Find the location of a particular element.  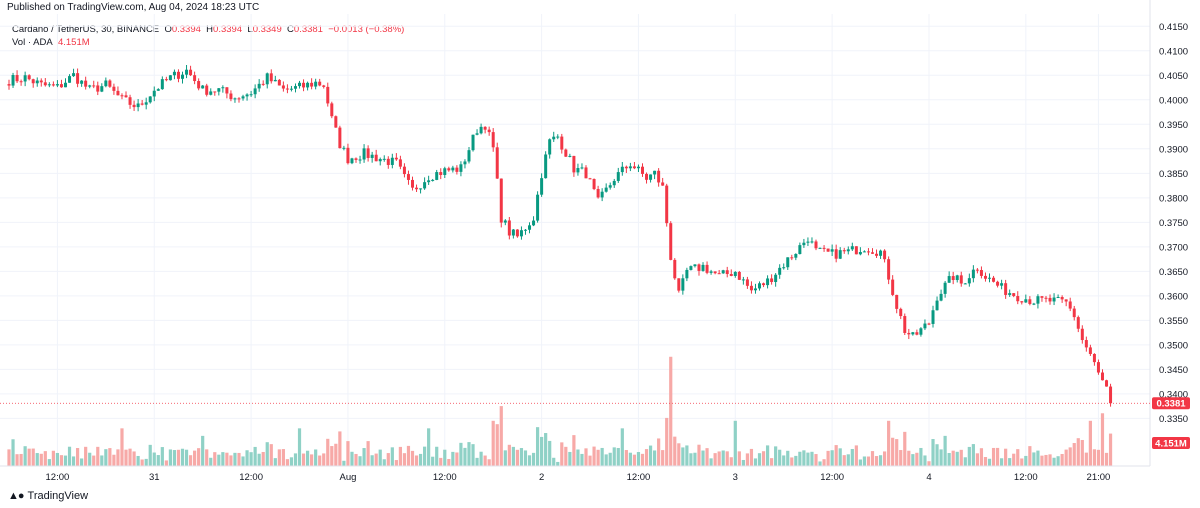

volume-label: Vol · ADA is located at coordinates (32, 42).